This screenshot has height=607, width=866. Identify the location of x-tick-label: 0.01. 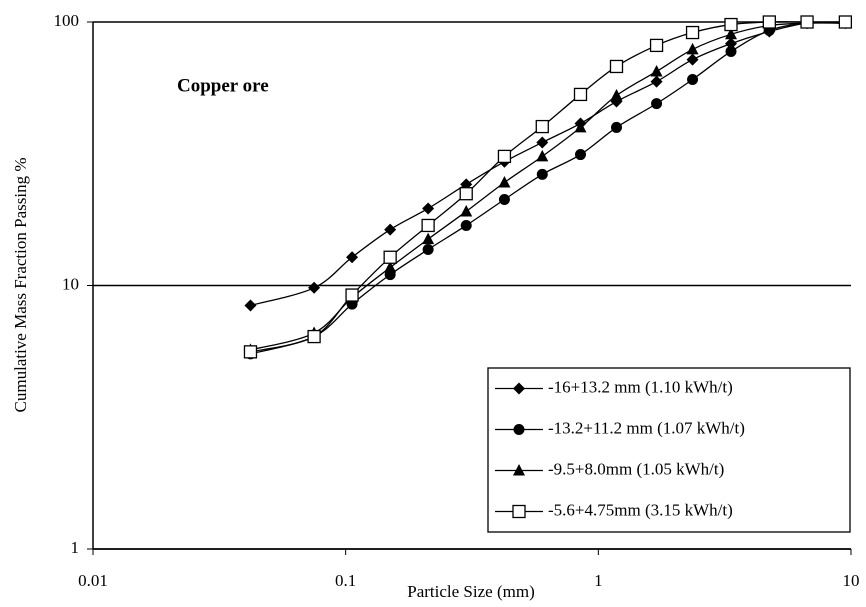
(93, 580).